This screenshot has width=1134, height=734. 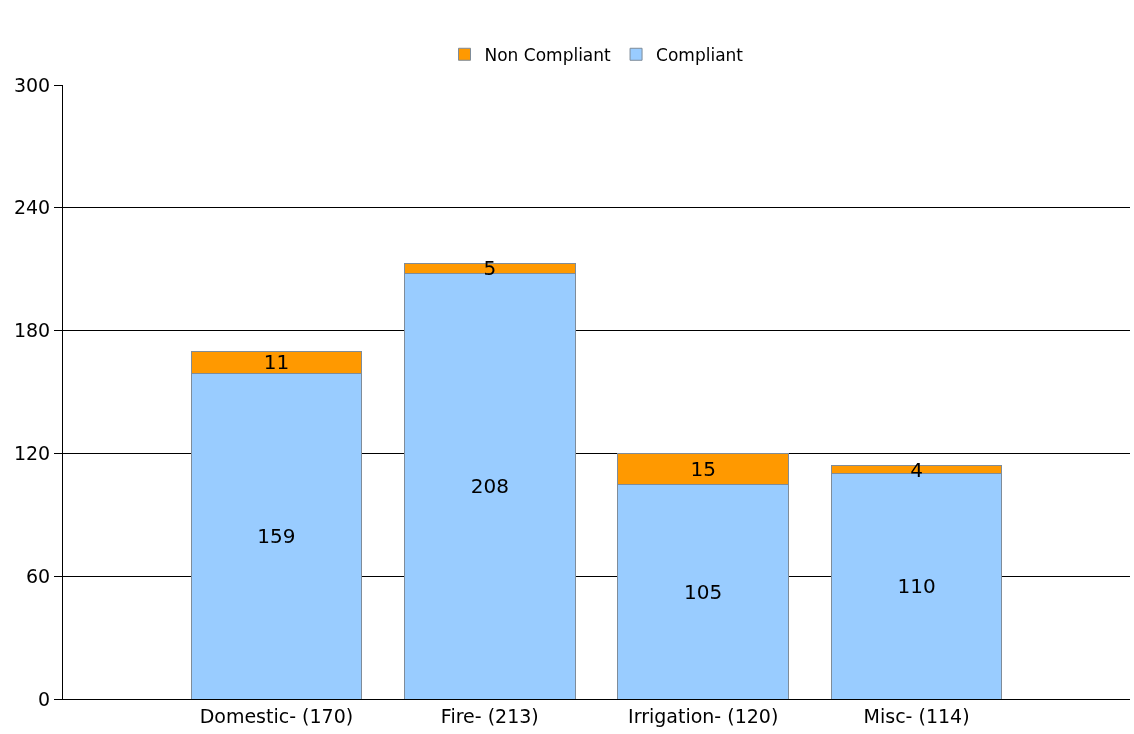 I want to click on y-tick-label: 240, so click(x=32, y=207).